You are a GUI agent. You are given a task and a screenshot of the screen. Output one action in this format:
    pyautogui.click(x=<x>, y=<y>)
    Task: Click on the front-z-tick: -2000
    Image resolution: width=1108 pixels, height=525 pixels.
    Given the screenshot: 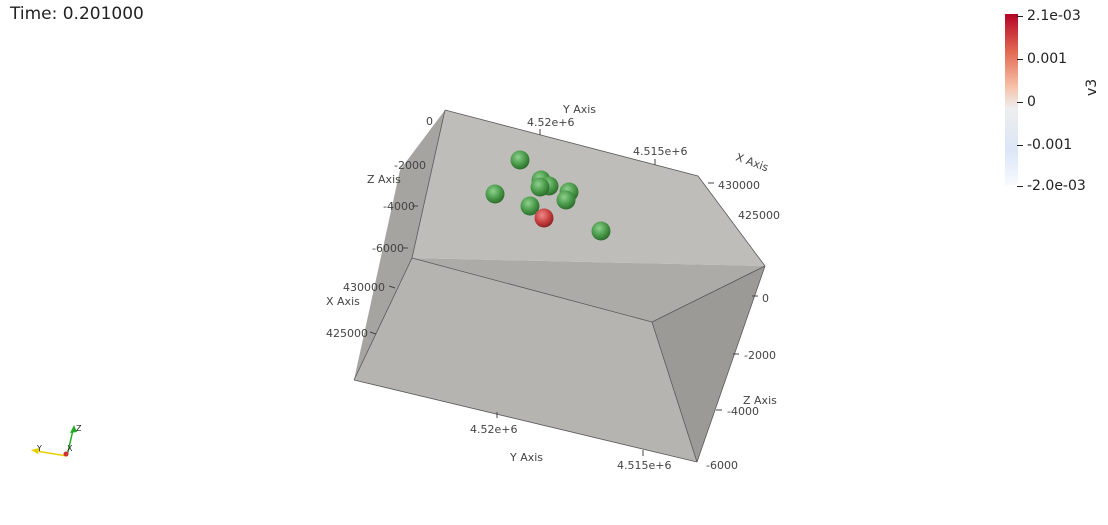 What is the action you would take?
    pyautogui.click(x=760, y=355)
    